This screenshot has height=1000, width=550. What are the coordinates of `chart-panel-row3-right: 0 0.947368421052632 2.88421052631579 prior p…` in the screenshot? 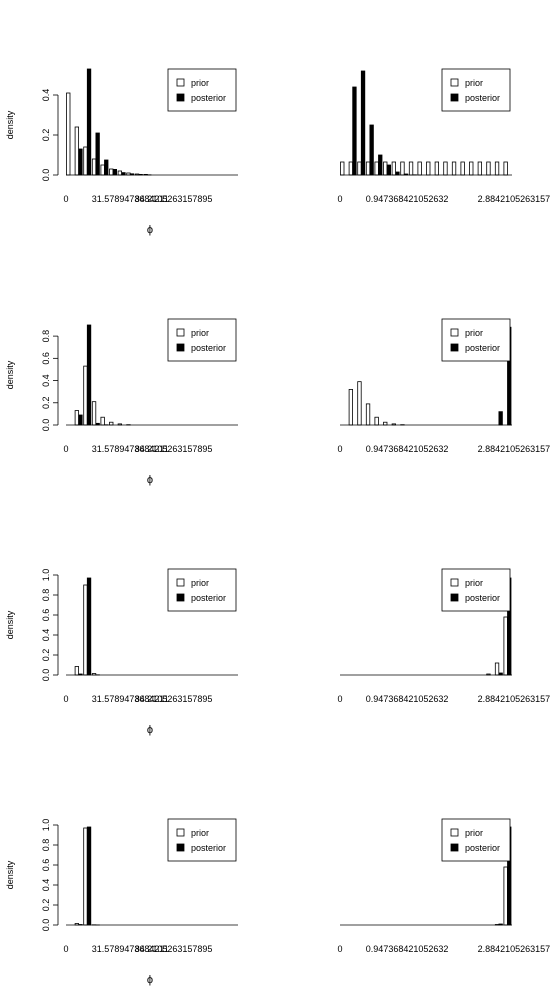 It's located at (443, 636).